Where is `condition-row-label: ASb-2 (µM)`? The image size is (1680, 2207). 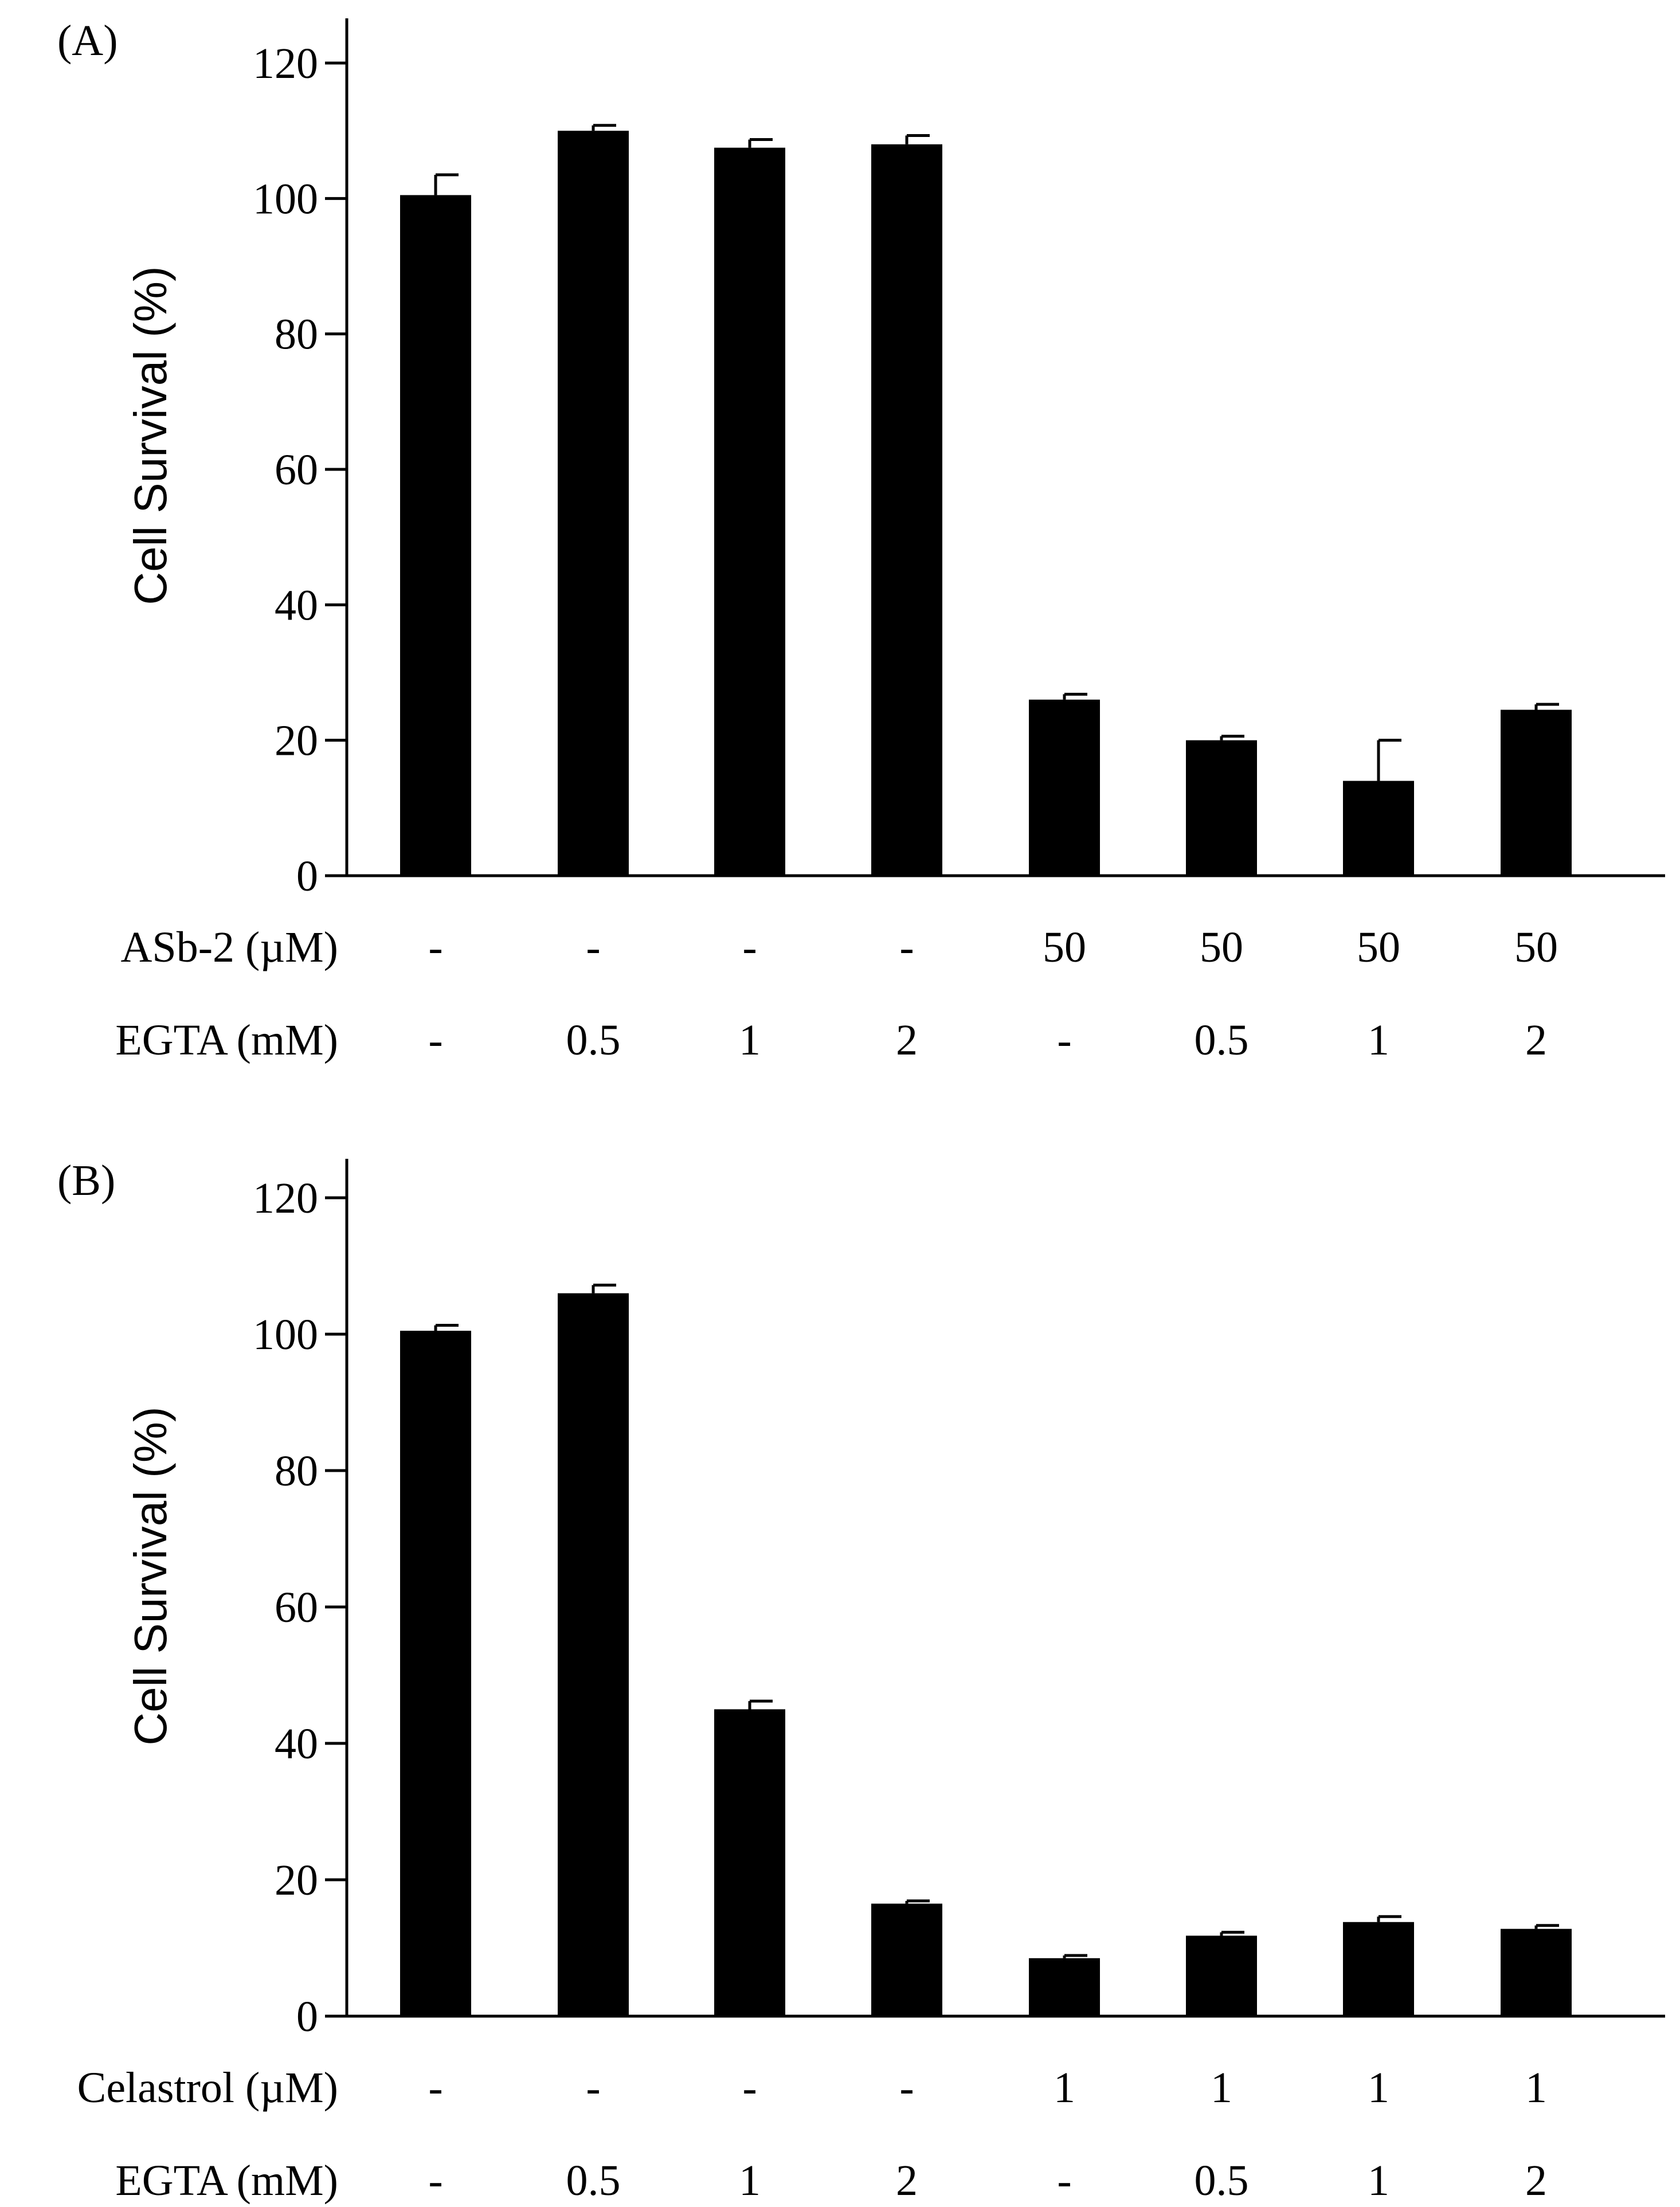
condition-row-label: ASb-2 (µM) is located at coordinates (229, 947).